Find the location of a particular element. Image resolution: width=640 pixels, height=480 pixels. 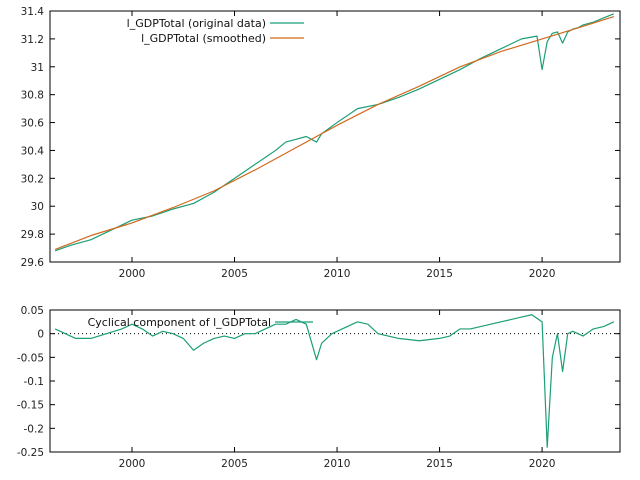

legend-label-2: l_GDPTotal (smoothed) is located at coordinates (203, 38).